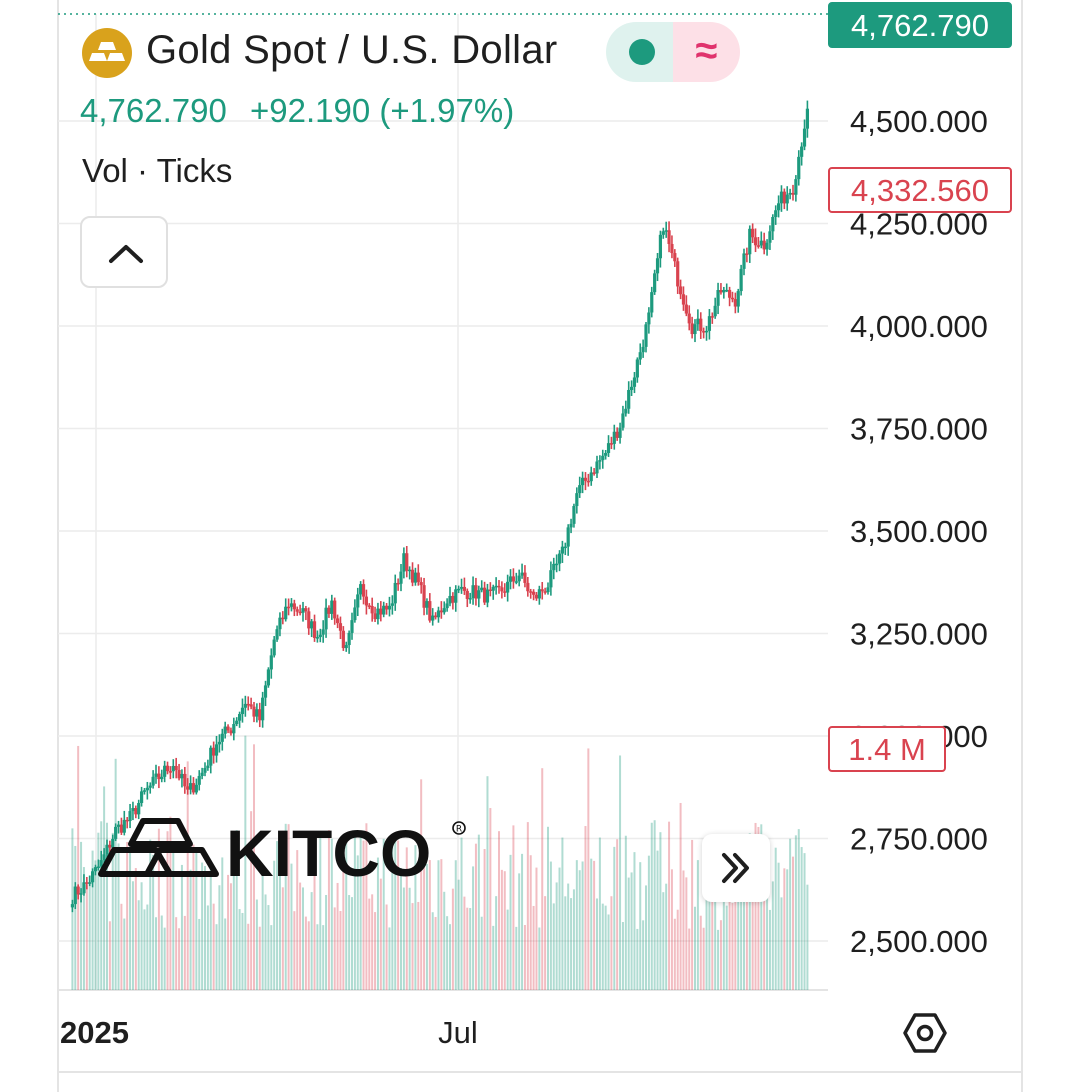 The height and width of the screenshot is (1092, 1080). What do you see at coordinates (352, 50) in the screenshot?
I see `symbol-title: Gold Spot / U.S. Dollar` at bounding box center [352, 50].